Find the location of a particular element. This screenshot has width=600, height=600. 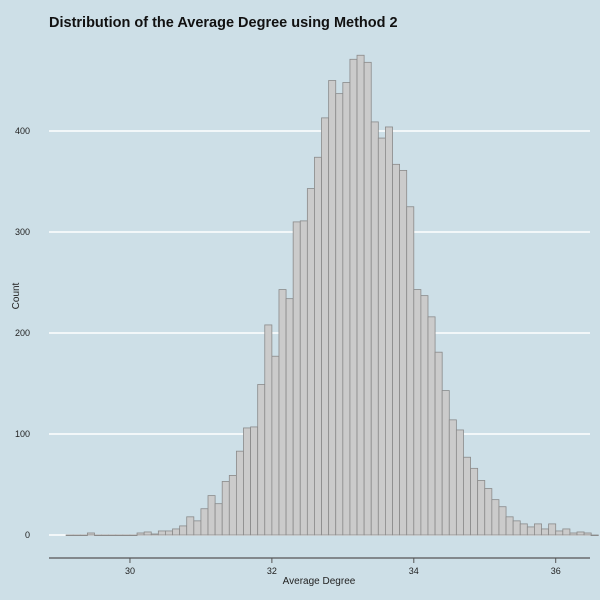

x-tick-label: 34 is located at coordinates (414, 571).